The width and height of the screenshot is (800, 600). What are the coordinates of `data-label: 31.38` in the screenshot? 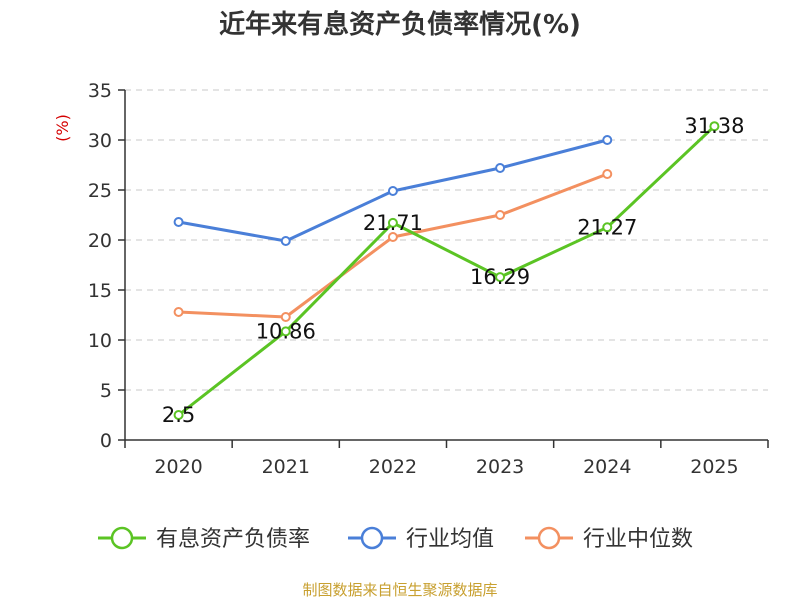 It's located at (714, 126).